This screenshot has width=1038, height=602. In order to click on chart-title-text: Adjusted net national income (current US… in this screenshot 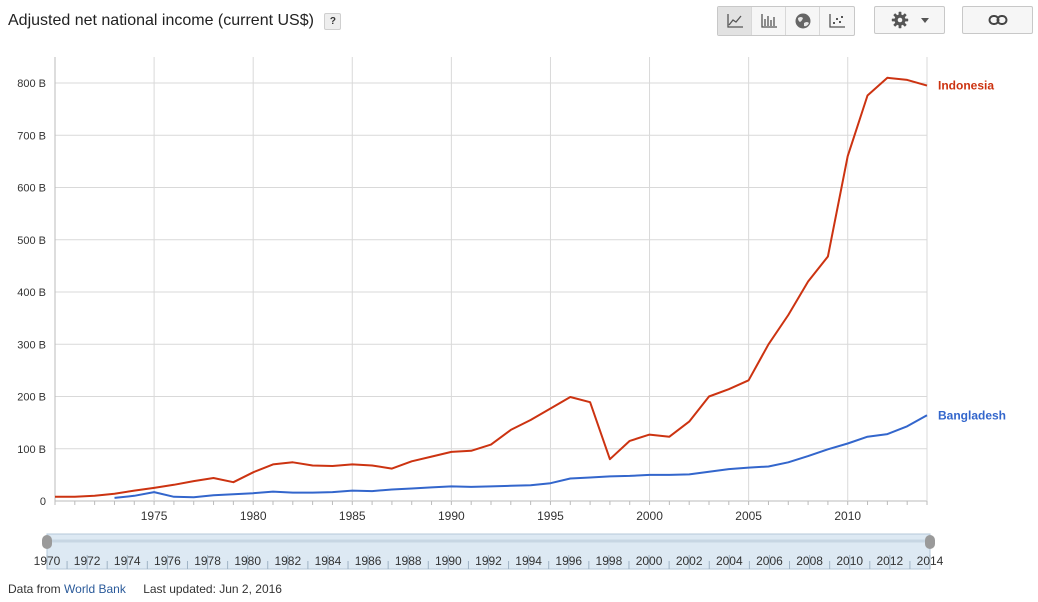, I will do `click(161, 20)`.